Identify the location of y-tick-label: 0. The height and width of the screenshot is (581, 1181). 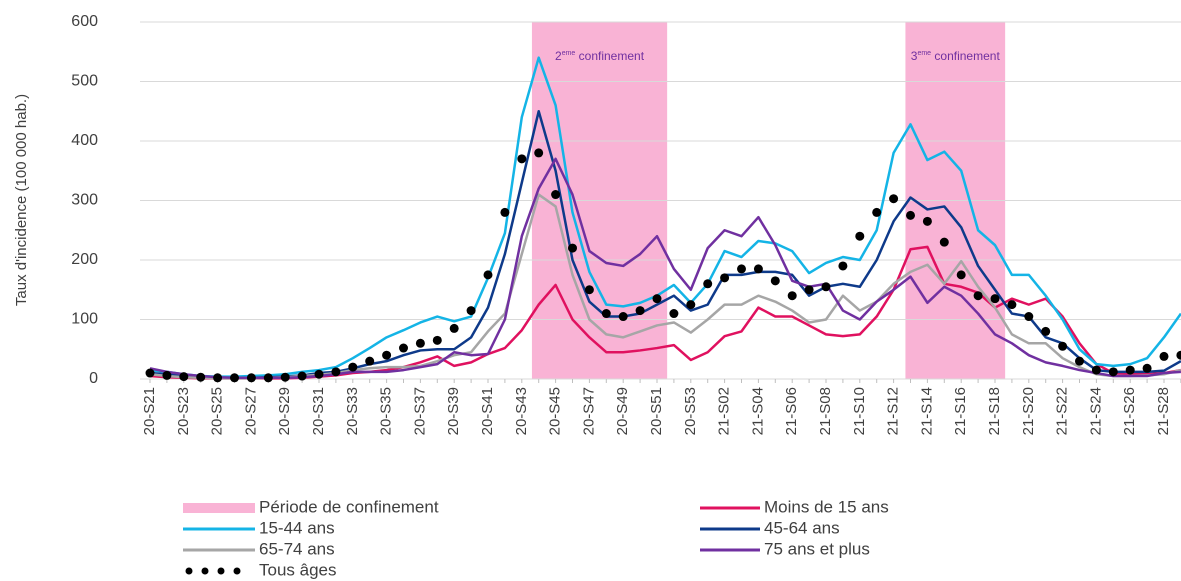
(93, 378).